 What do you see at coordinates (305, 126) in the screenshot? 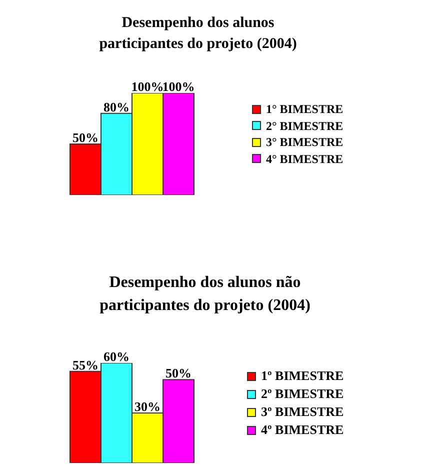
I see `legend-label: 2° BIMESTRE` at bounding box center [305, 126].